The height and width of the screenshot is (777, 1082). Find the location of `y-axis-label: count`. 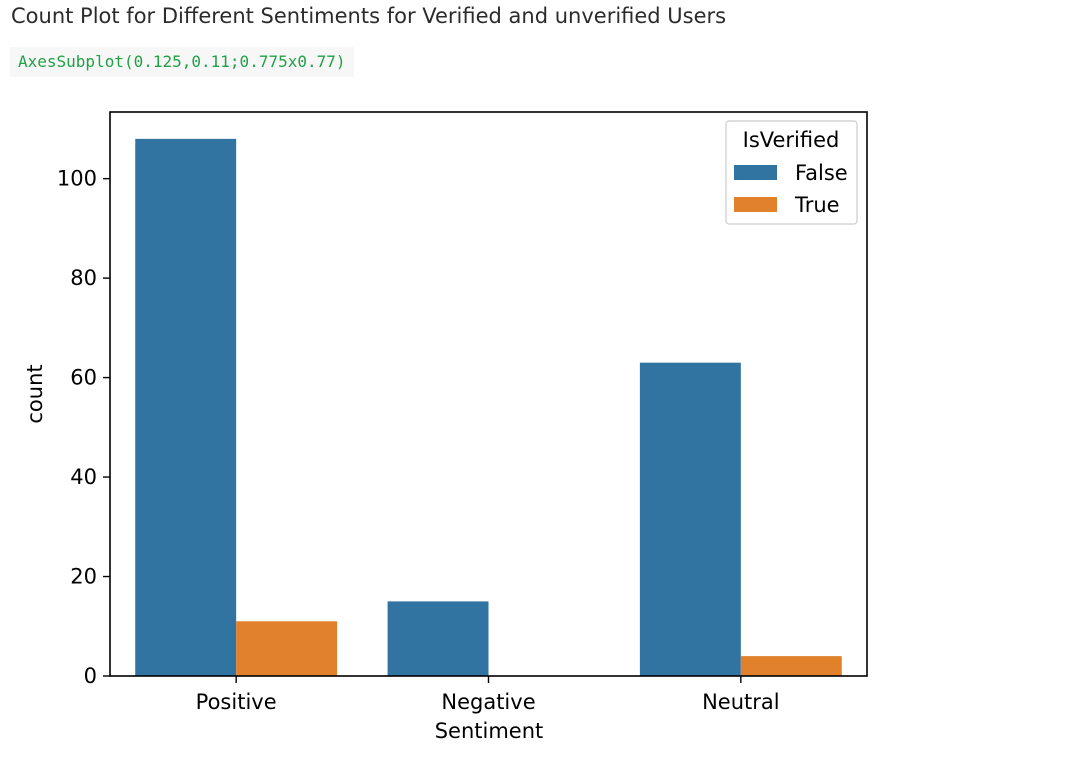

y-axis-label: count is located at coordinates (35, 393).